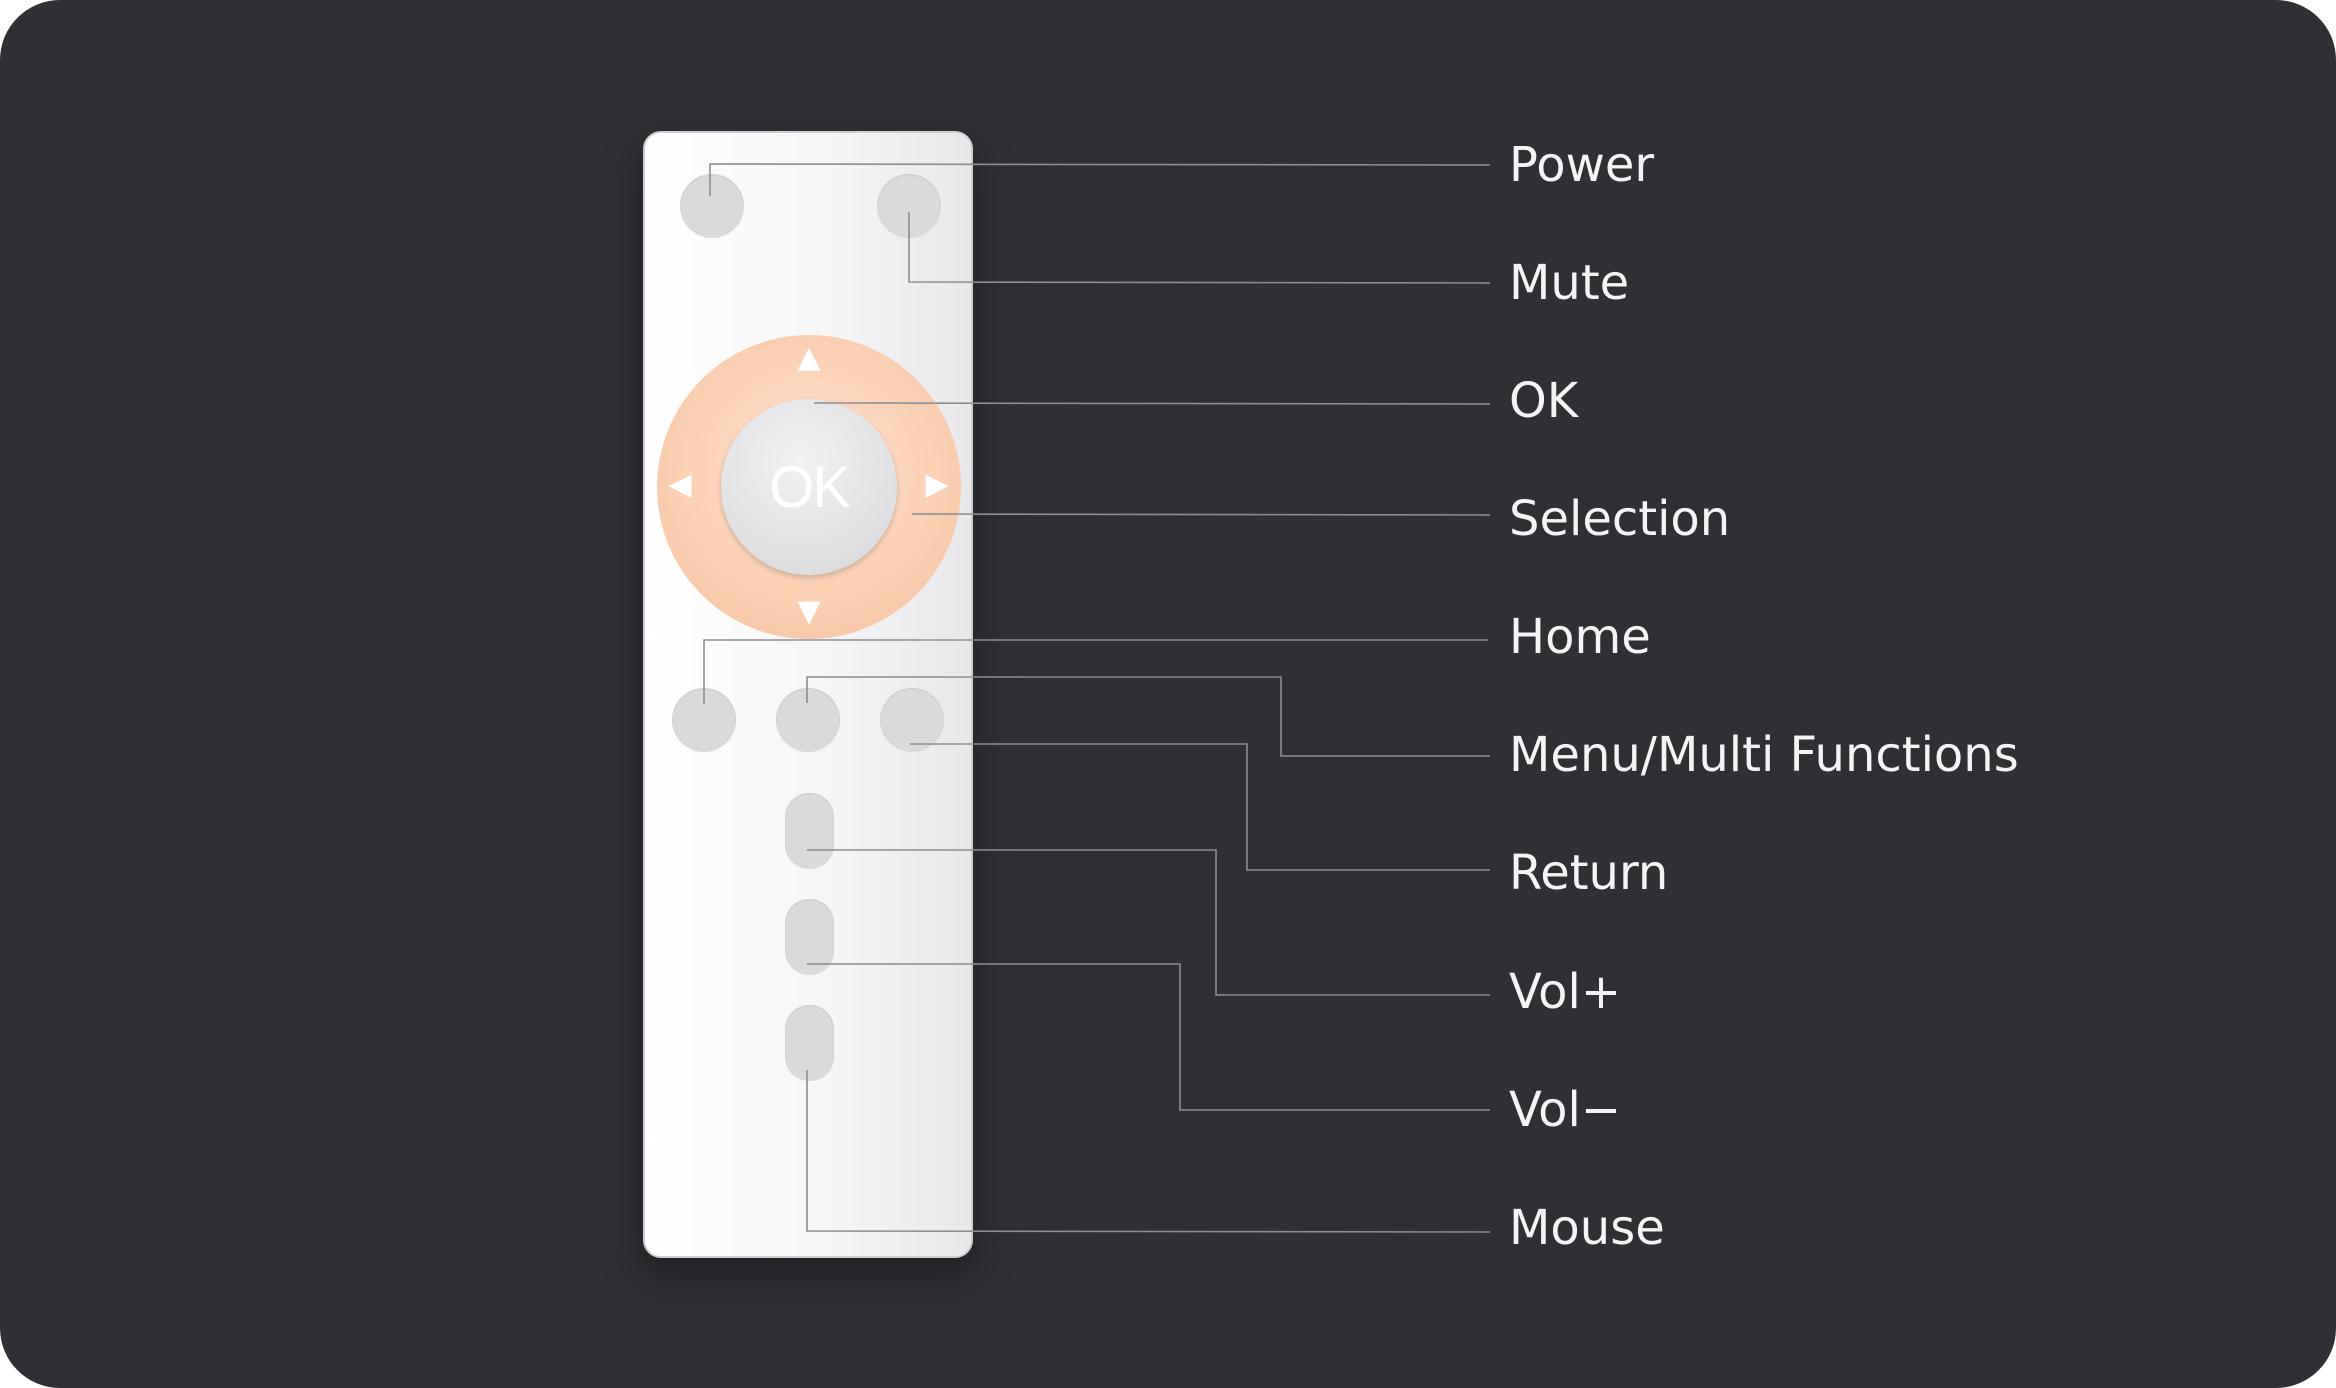  What do you see at coordinates (809, 611) in the screenshot?
I see `arrow-down-icon: ▼` at bounding box center [809, 611].